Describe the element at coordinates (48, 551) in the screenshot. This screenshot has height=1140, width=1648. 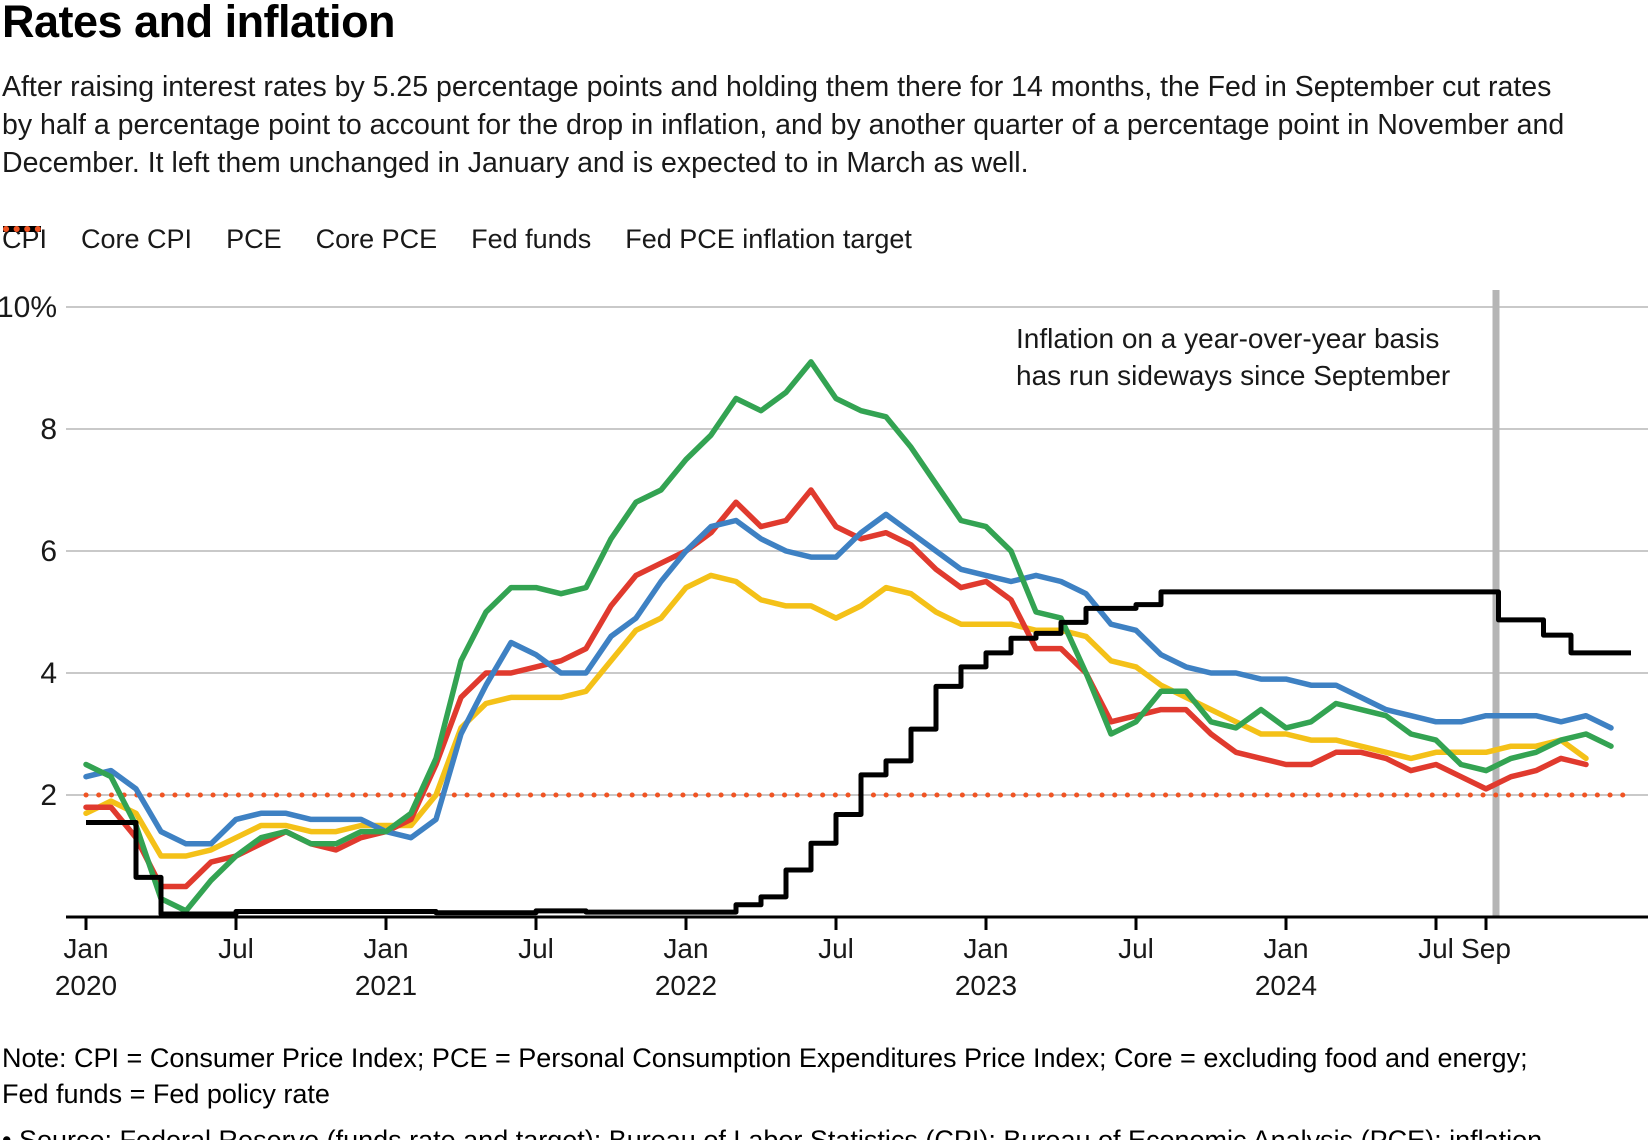
I see `y-axis-label: 6` at that location.